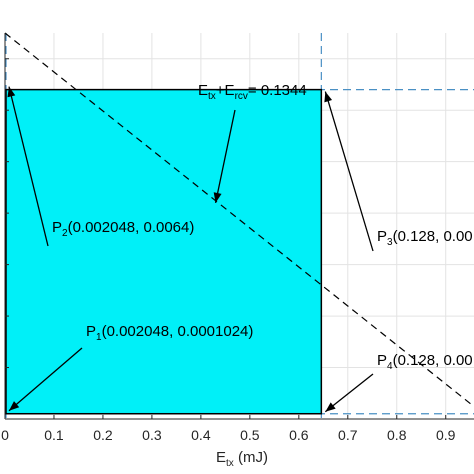  What do you see at coordinates (212, 96) in the screenshot?
I see `constraint-label-part: tx` at bounding box center [212, 96].